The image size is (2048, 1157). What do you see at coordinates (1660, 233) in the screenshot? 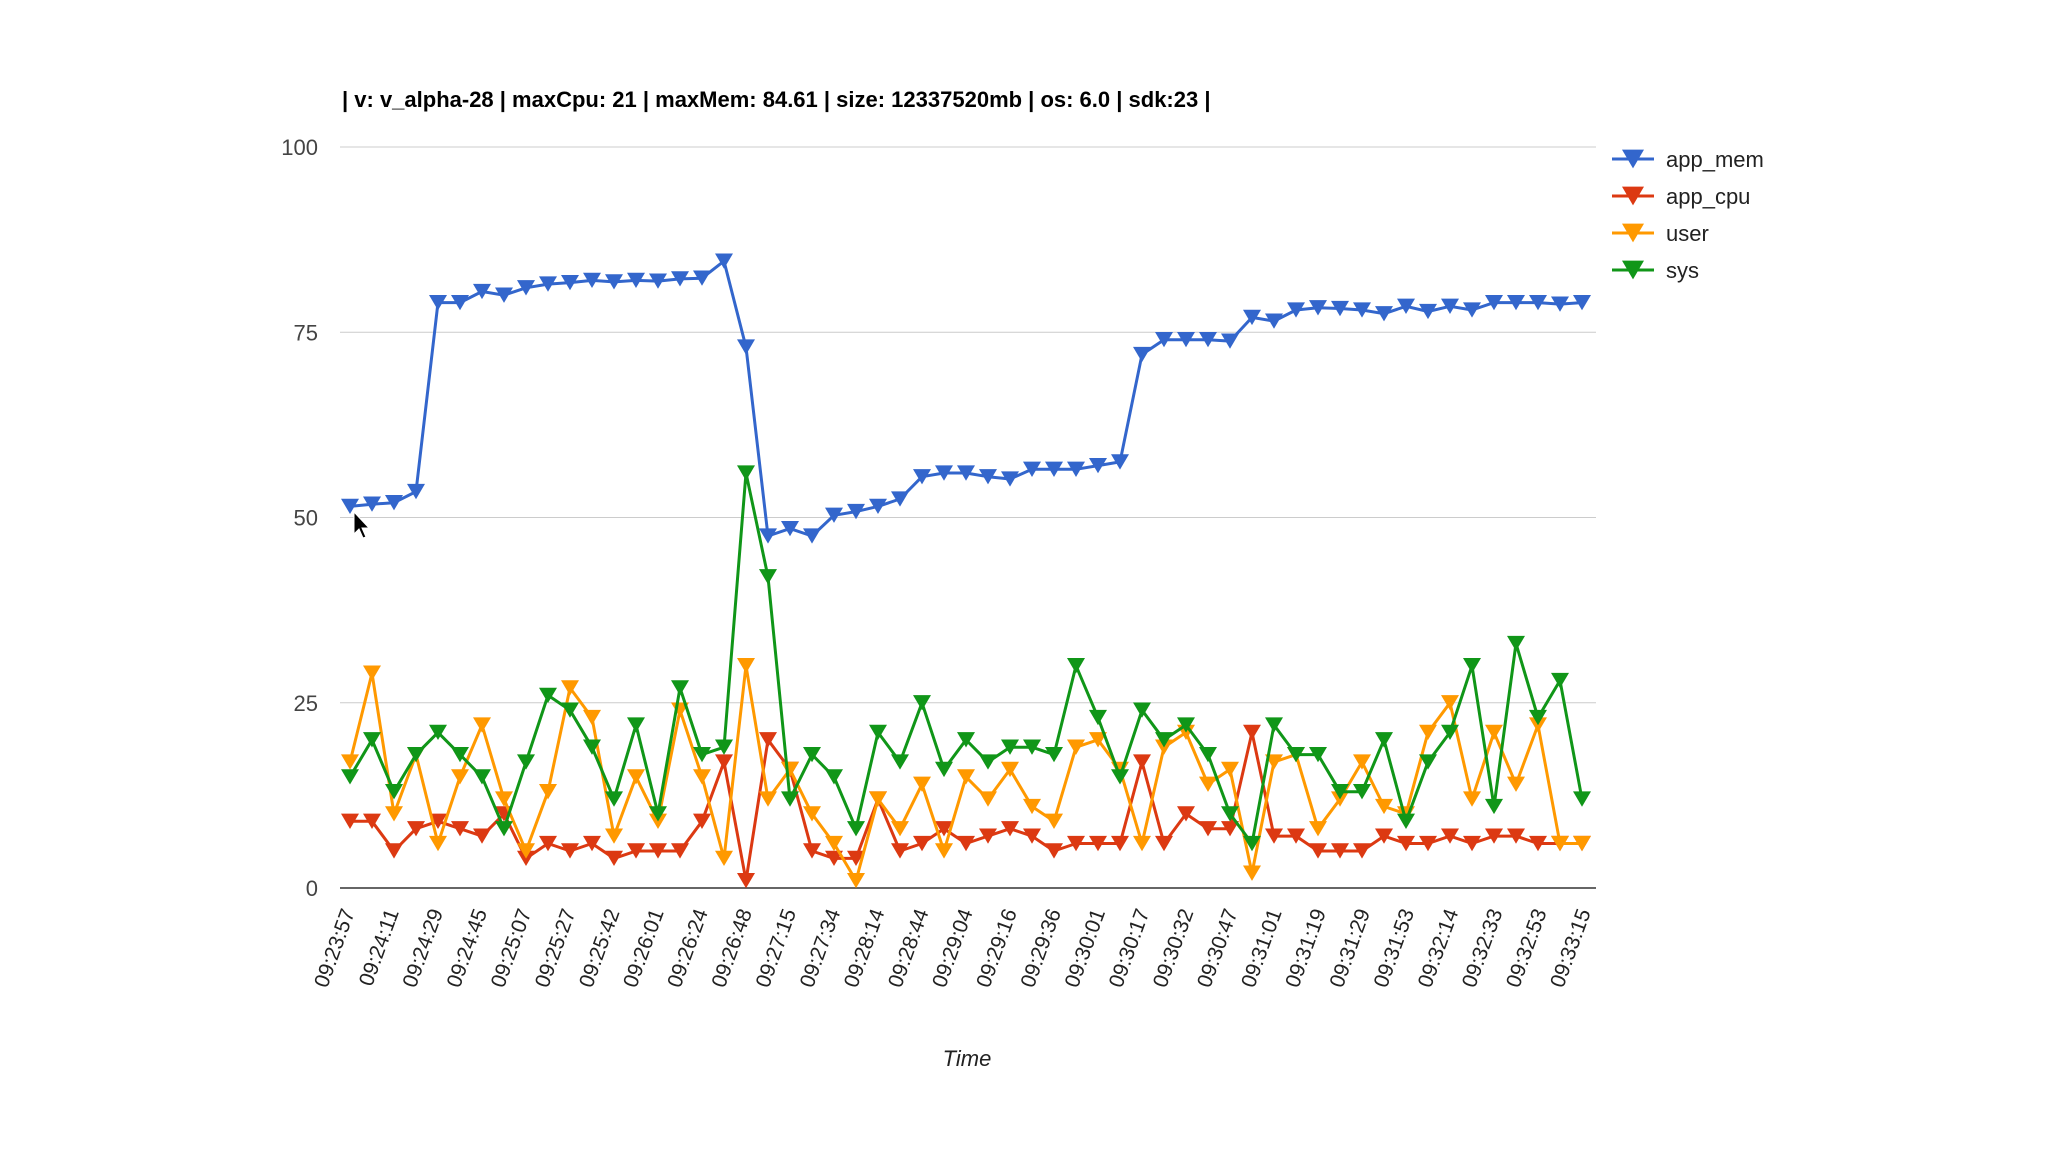
I see `legend-item-user: user` at bounding box center [1660, 233].